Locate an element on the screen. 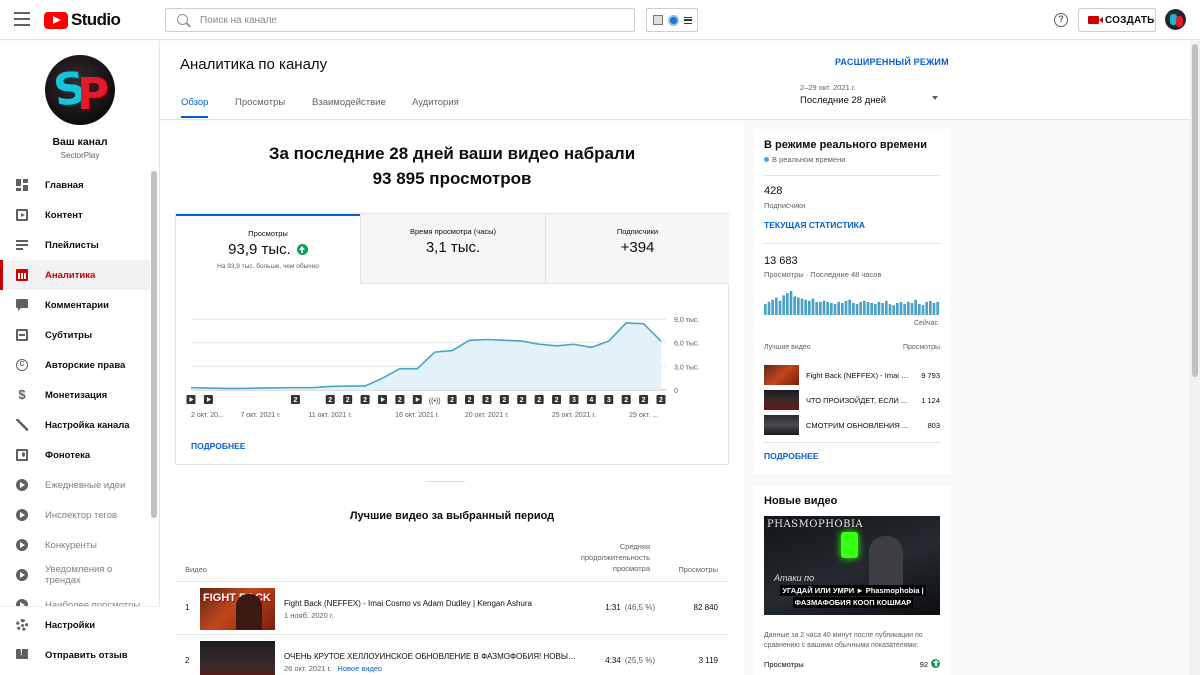 This screenshot has width=1200, height=675. sidebar-item-customization: Настройка канала is located at coordinates (75, 425).